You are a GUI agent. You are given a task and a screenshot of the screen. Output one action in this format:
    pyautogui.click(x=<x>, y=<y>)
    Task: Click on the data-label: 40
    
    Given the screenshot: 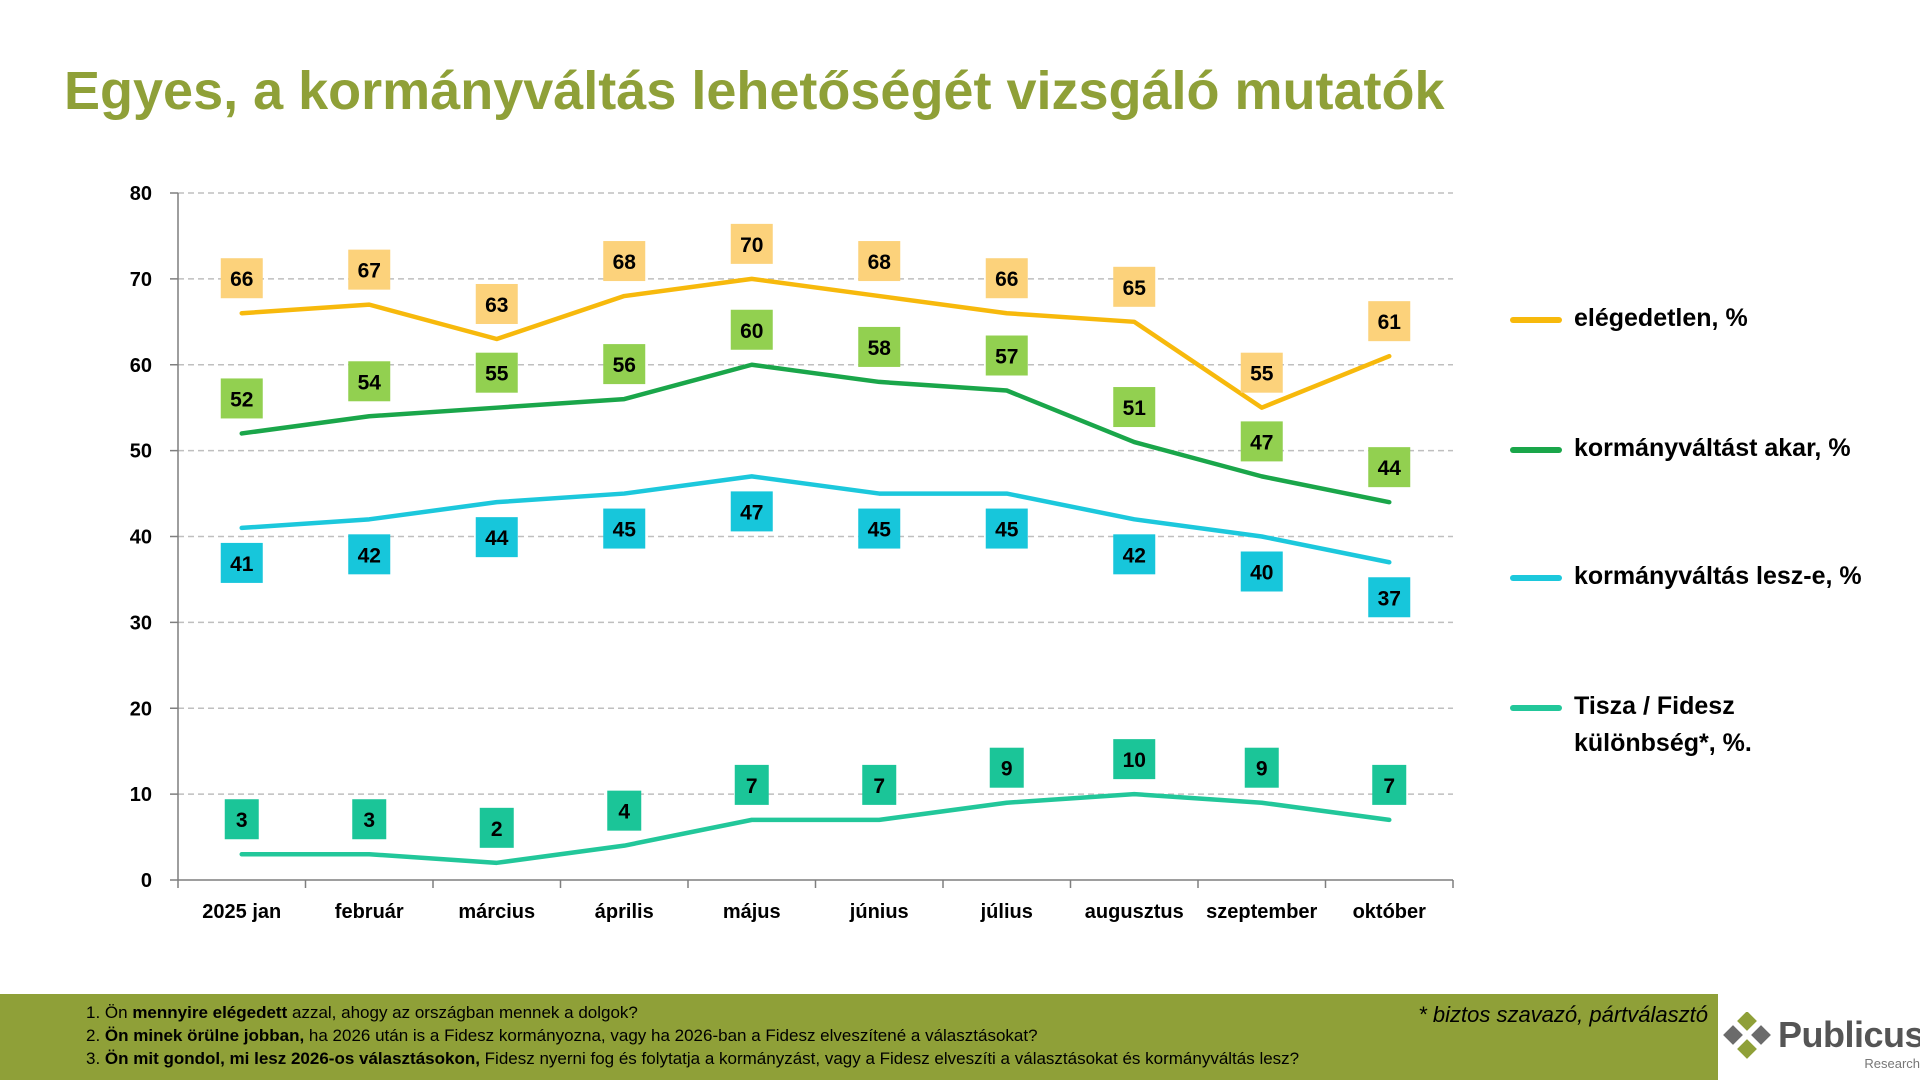 What is the action you would take?
    pyautogui.click(x=1261, y=573)
    